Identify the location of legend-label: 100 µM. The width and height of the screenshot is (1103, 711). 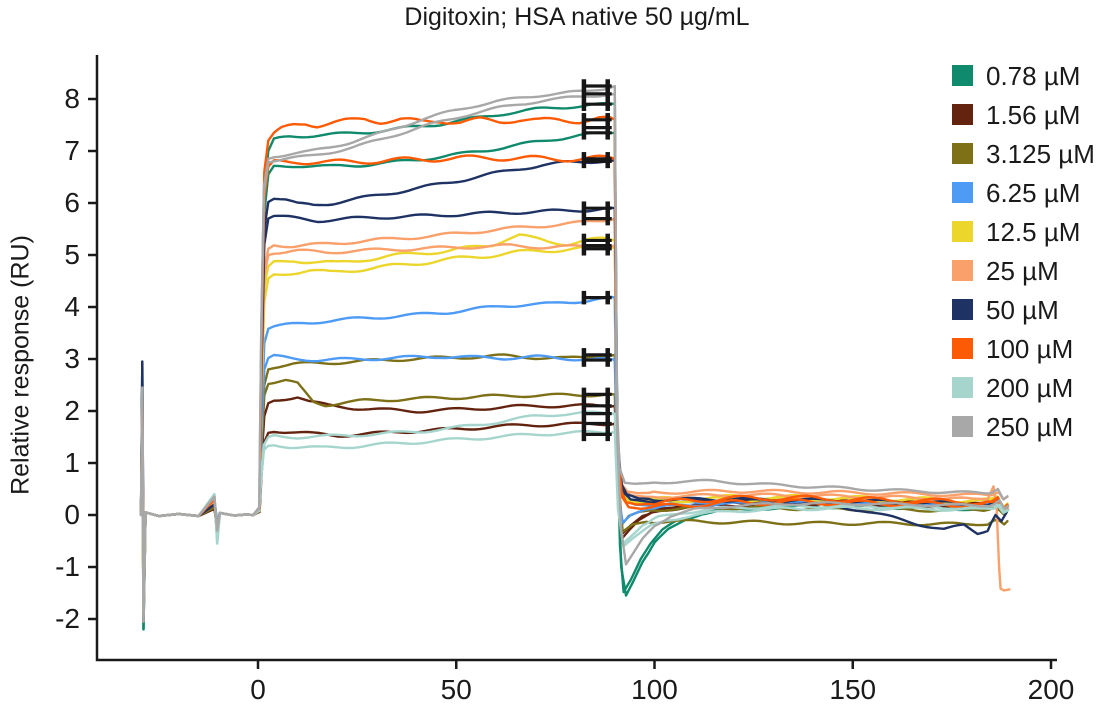
(1030, 348).